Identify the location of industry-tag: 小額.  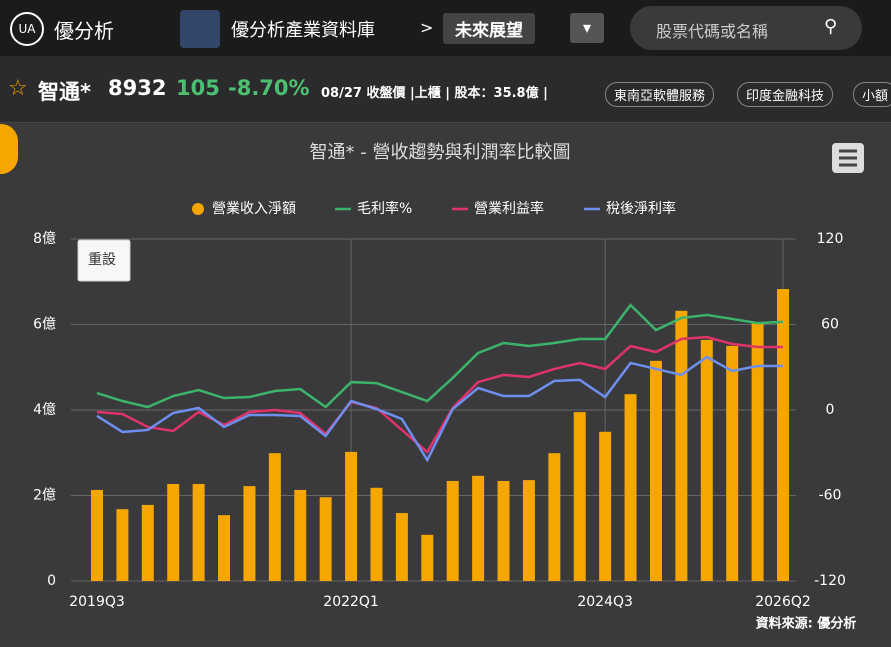
(872, 94).